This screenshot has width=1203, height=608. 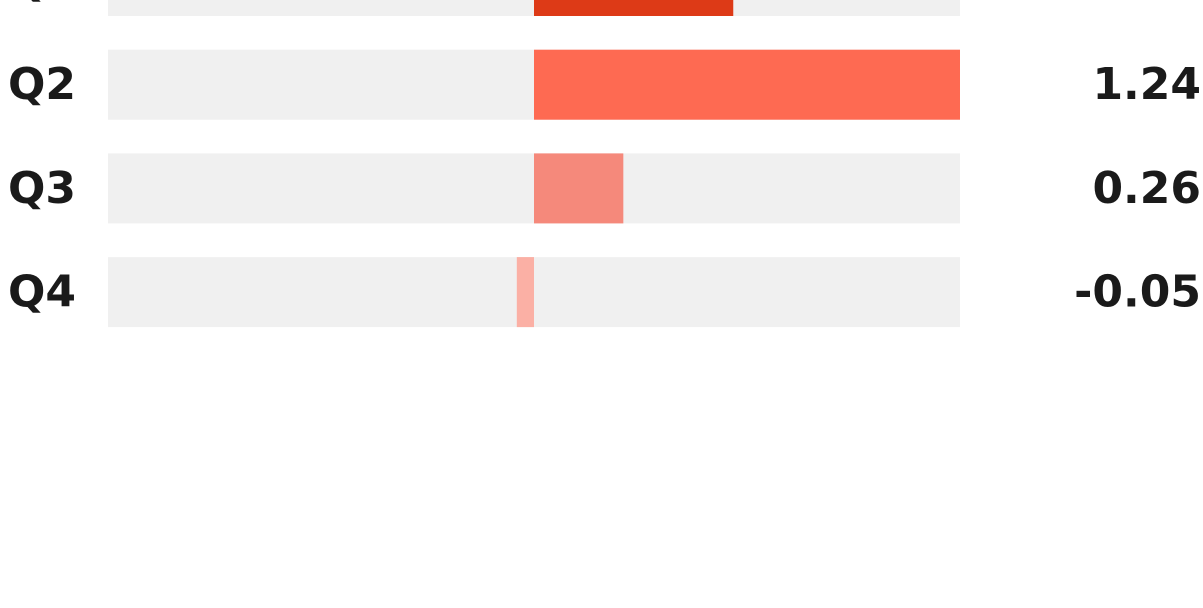 What do you see at coordinates (747, 84) in the screenshot?
I see `bar-q2` at bounding box center [747, 84].